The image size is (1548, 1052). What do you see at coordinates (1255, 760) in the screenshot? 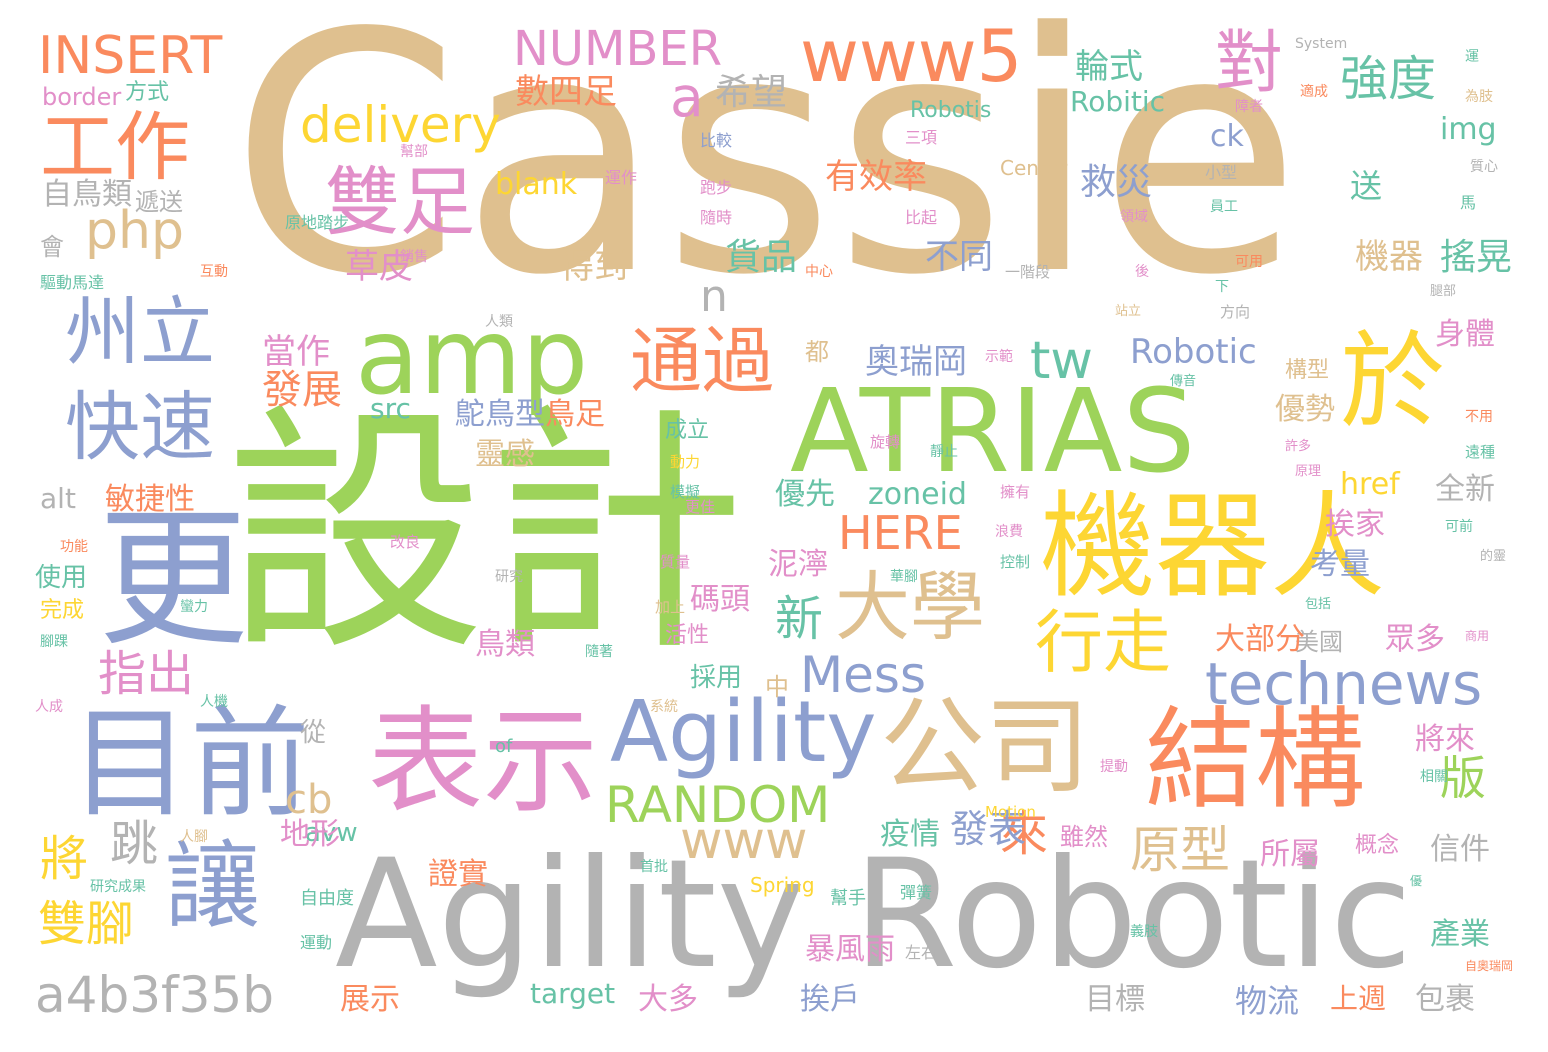
I see `cloud-word: 結構` at bounding box center [1255, 760].